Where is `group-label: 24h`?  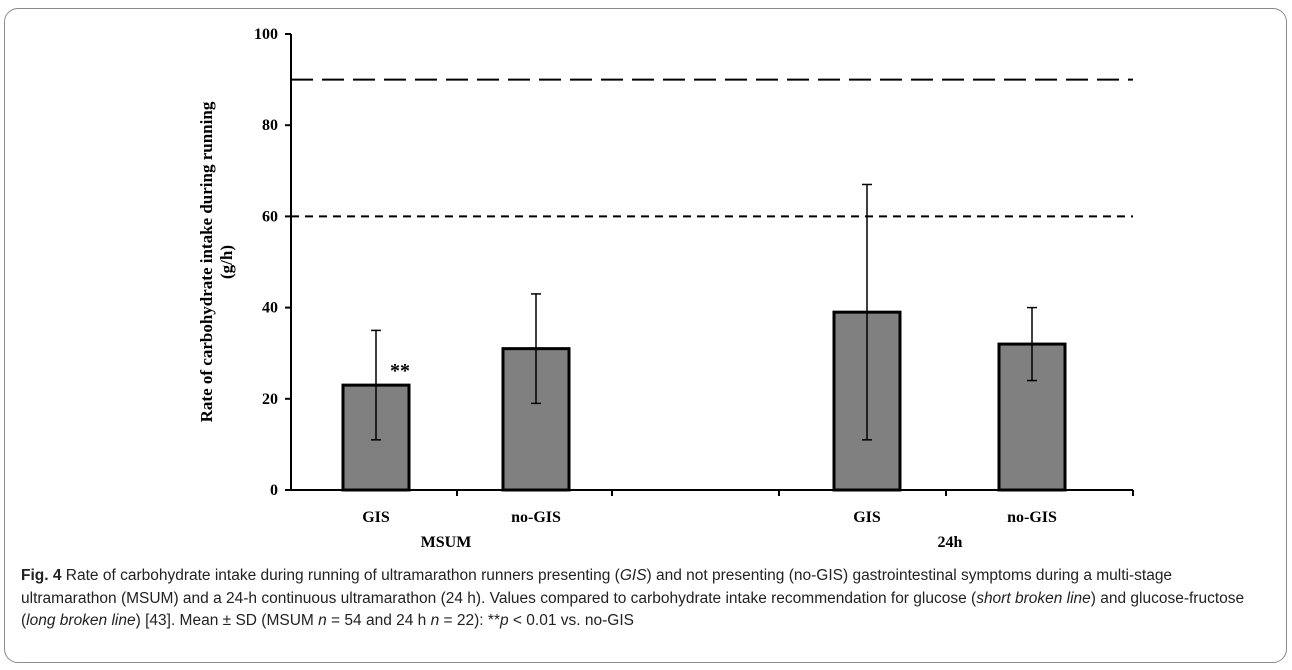 group-label: 24h is located at coordinates (950, 542).